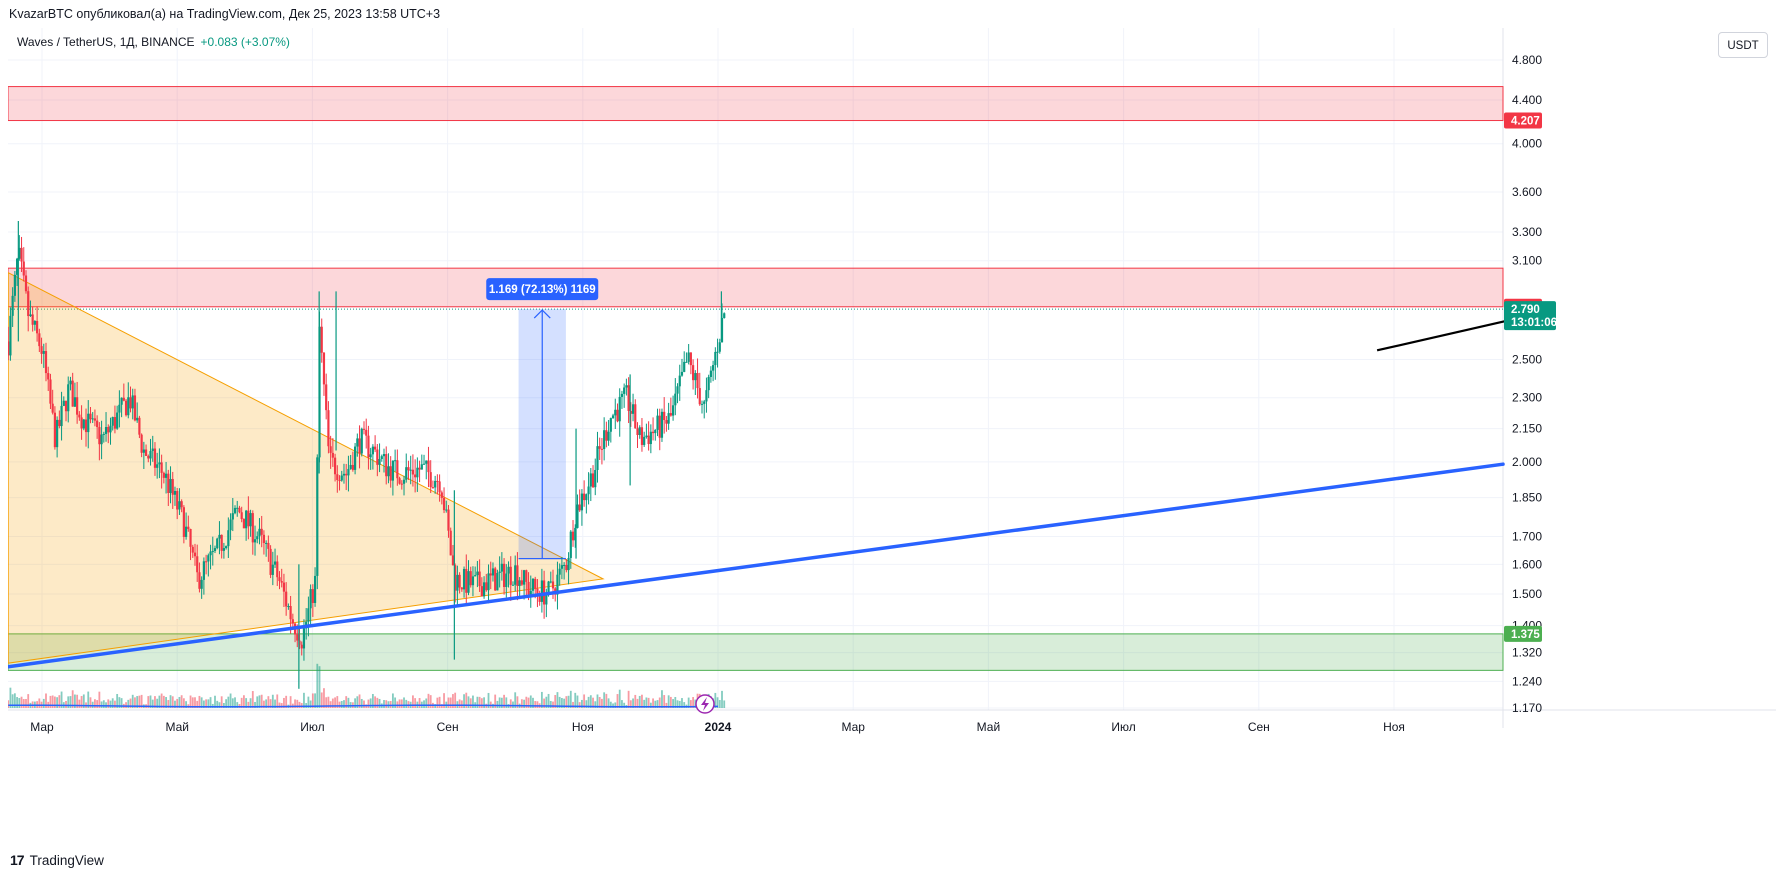 This screenshot has height=878, width=1787. I want to click on price-tick-label: 1.240, so click(1527, 681).